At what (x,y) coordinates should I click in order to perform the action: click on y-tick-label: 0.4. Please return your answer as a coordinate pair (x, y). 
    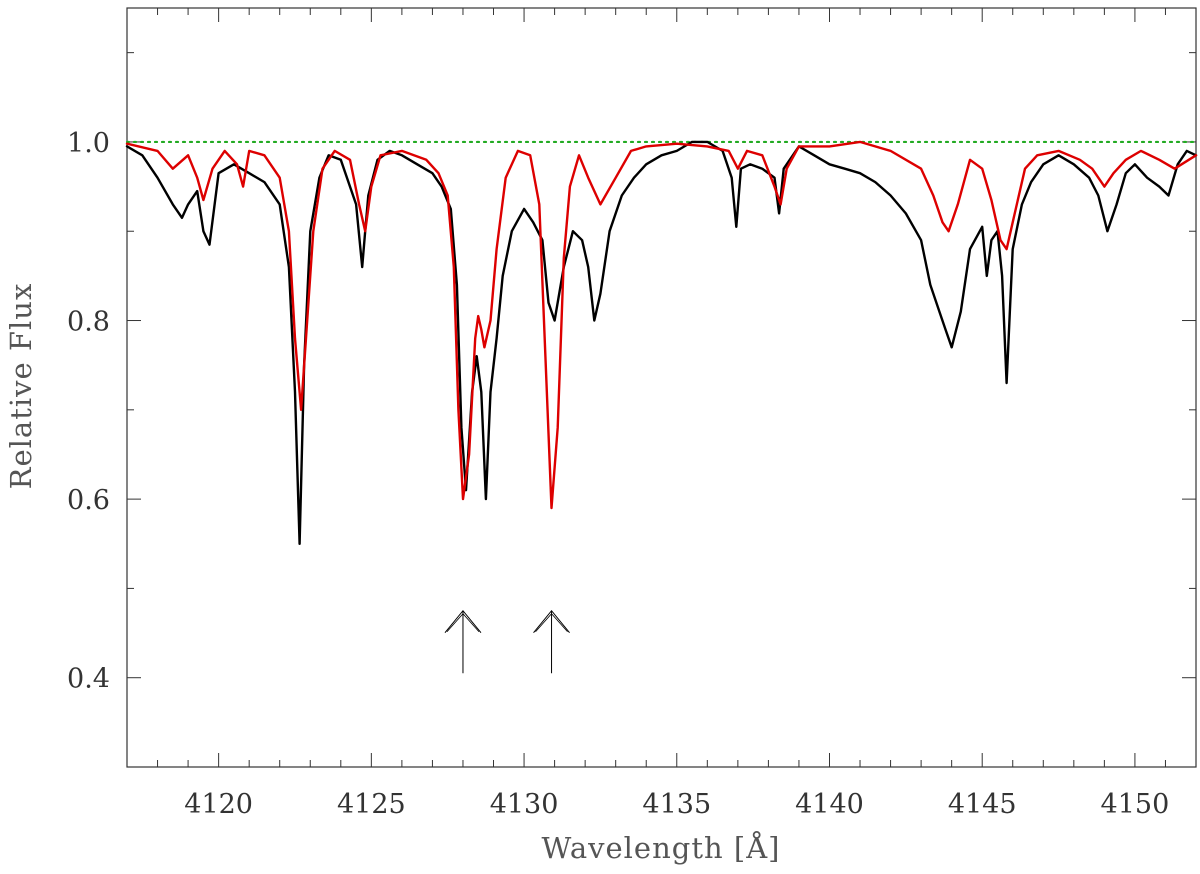
    Looking at the image, I should click on (88, 679).